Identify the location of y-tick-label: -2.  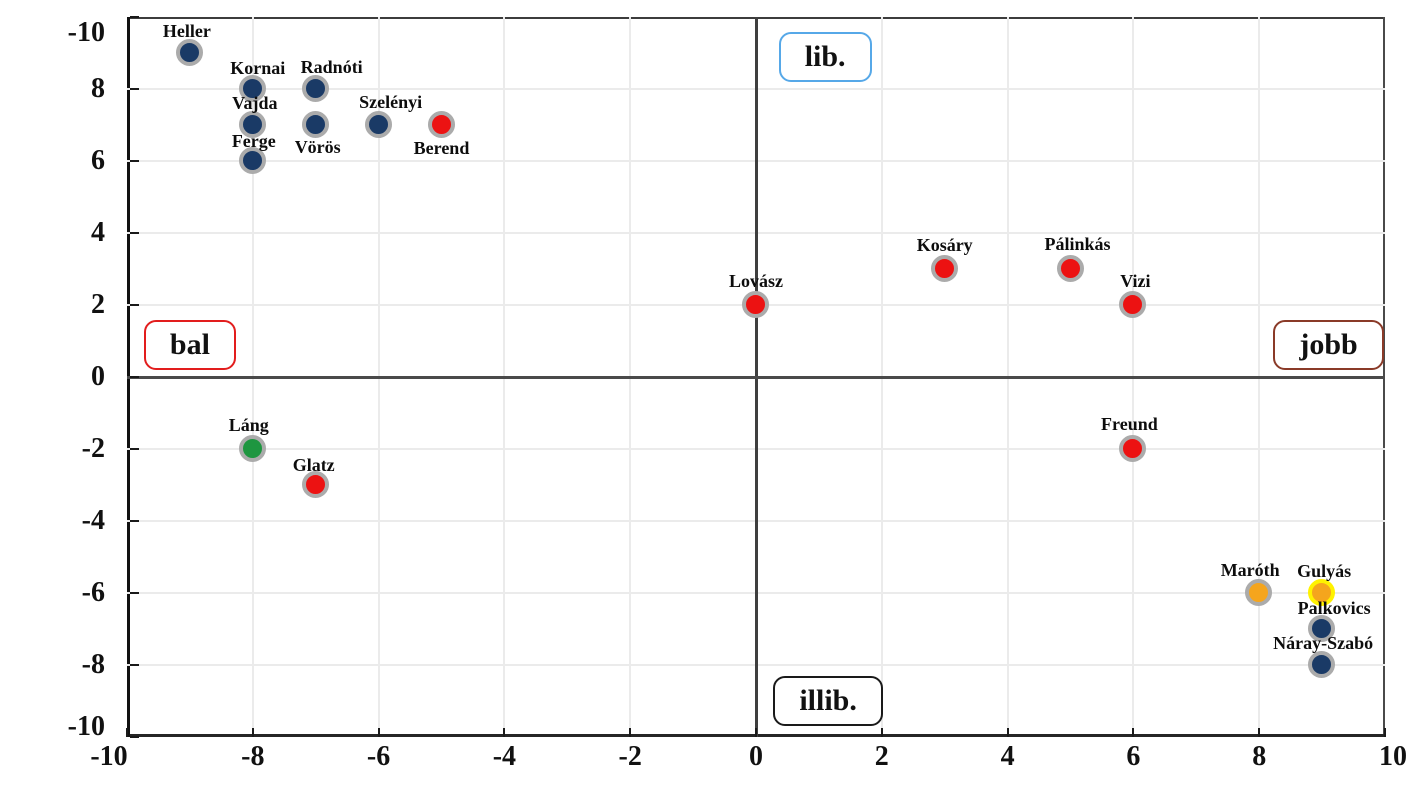
(93, 448).